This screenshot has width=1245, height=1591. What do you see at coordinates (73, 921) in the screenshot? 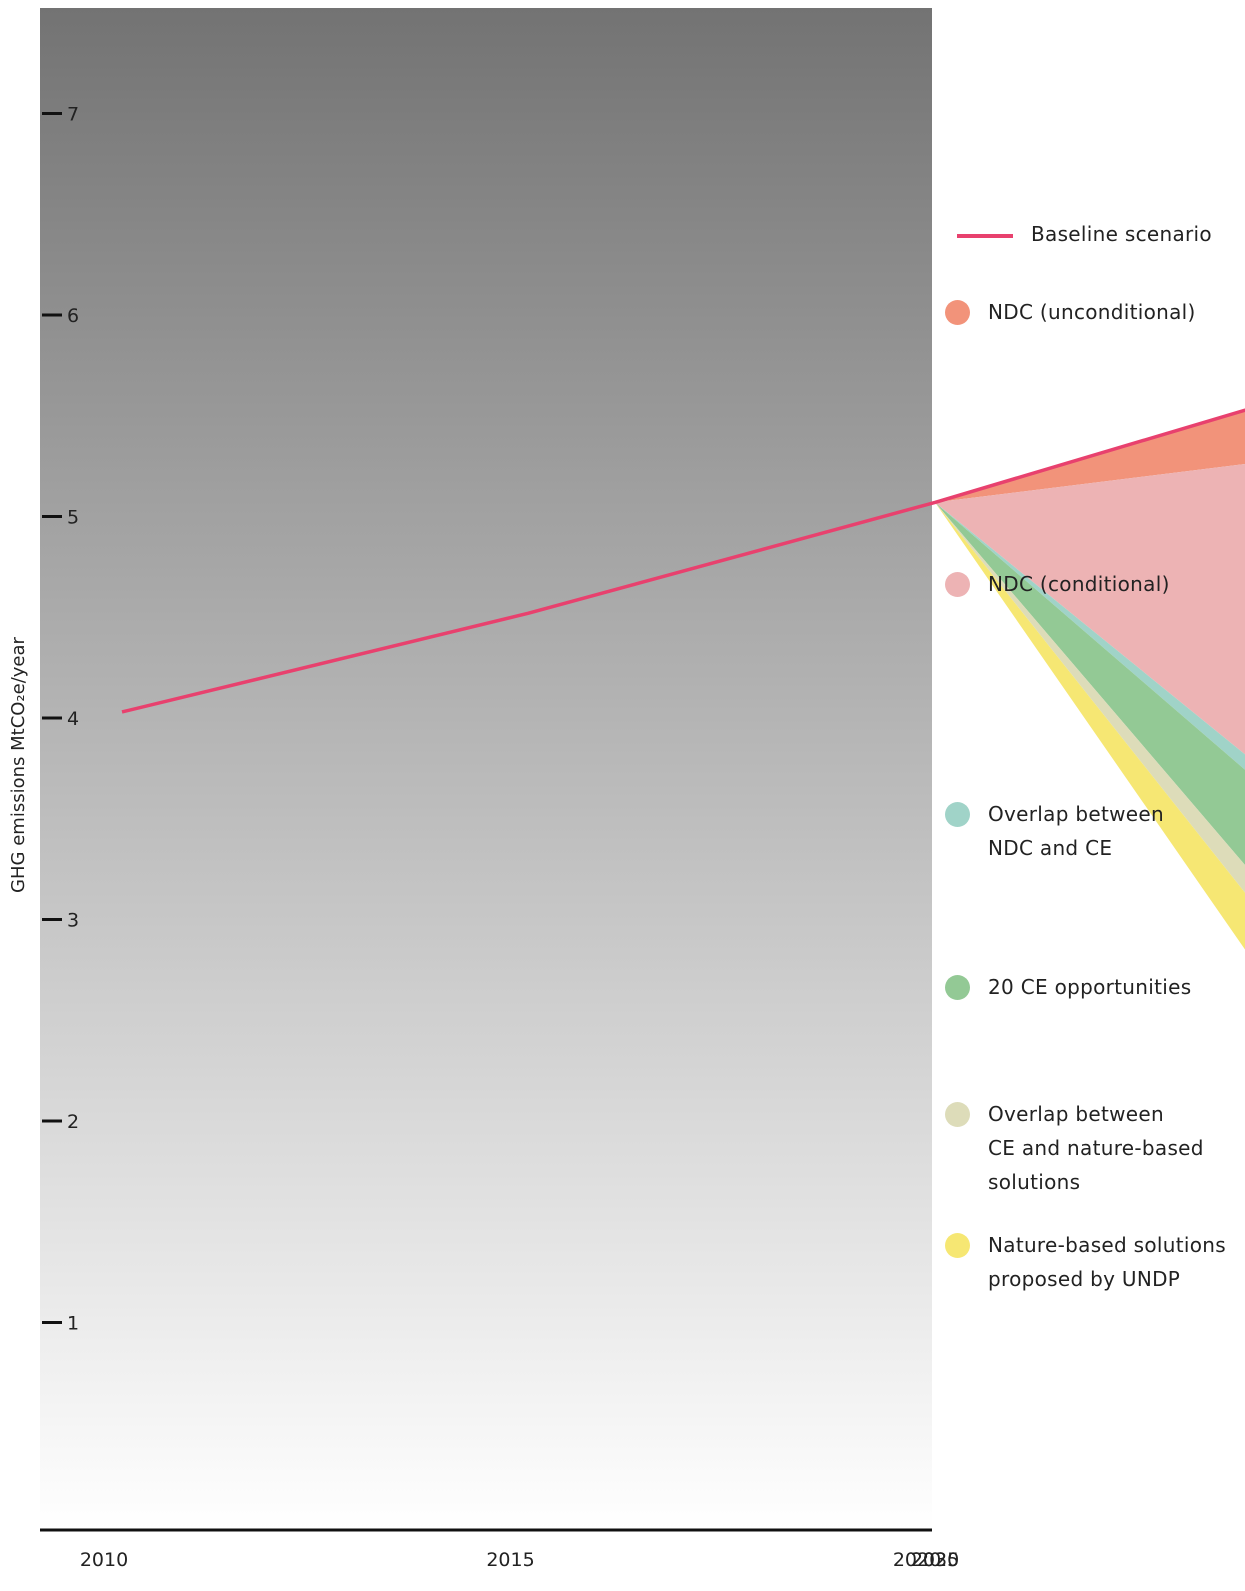
I see `y-tick-label: 3` at bounding box center [73, 921].